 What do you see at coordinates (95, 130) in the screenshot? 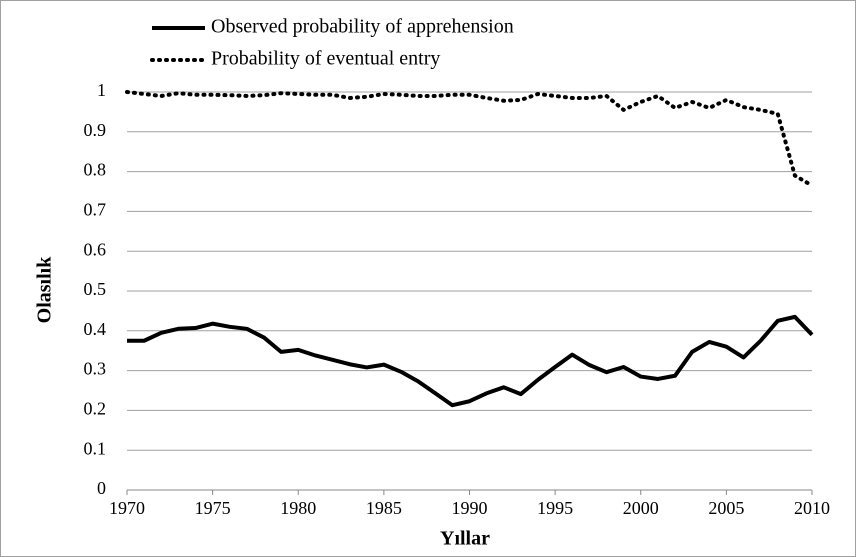
I see `y-tick-label: 0.9` at bounding box center [95, 130].